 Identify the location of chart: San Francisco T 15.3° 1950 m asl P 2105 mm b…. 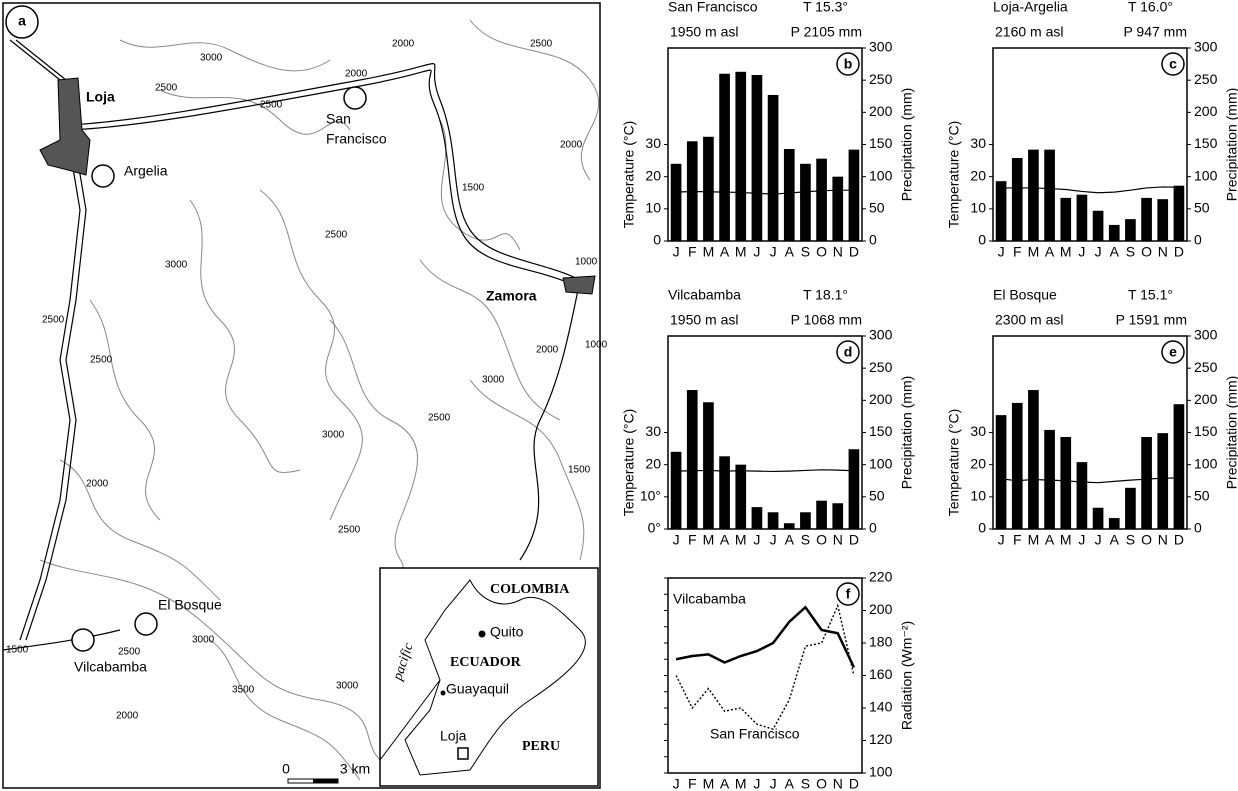
(768, 130).